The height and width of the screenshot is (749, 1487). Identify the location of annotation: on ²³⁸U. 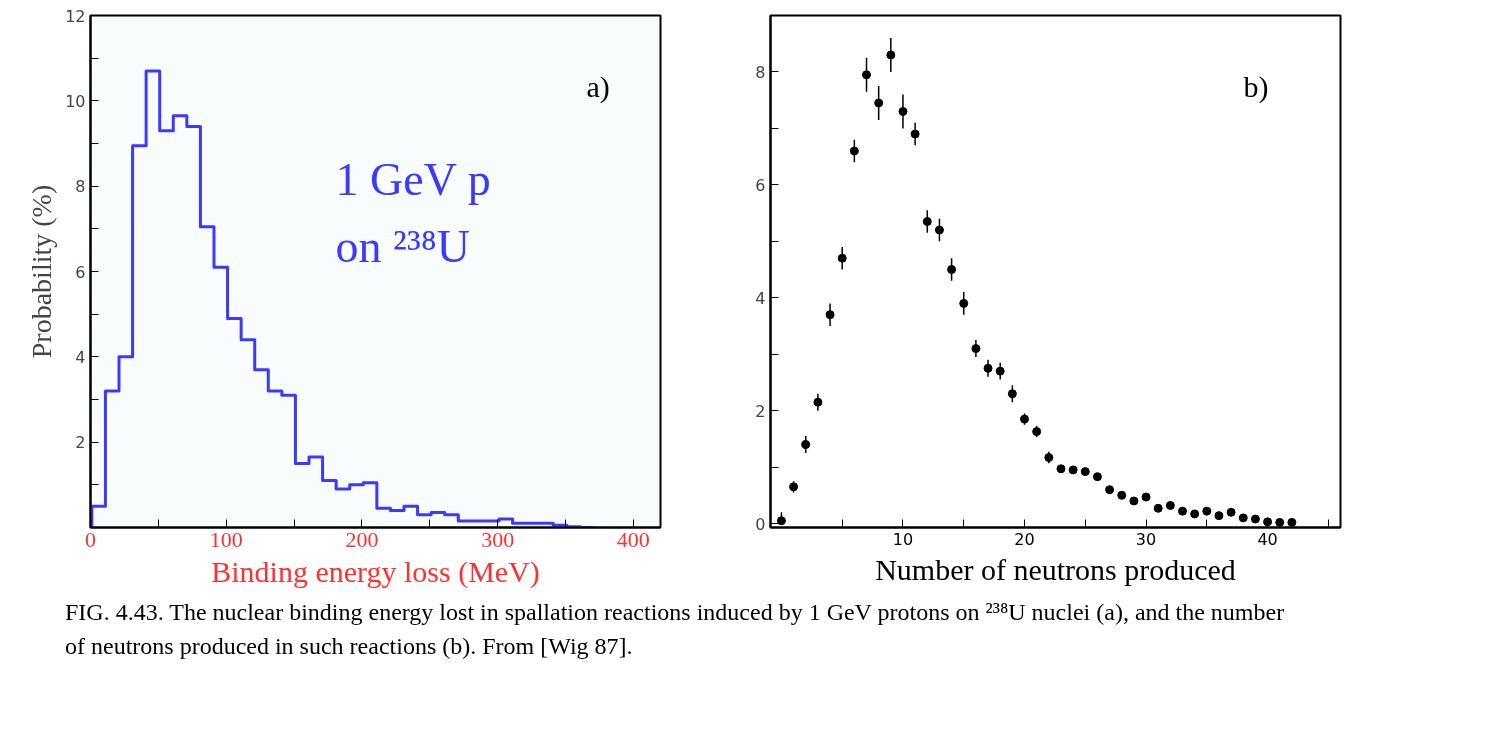
(402, 246).